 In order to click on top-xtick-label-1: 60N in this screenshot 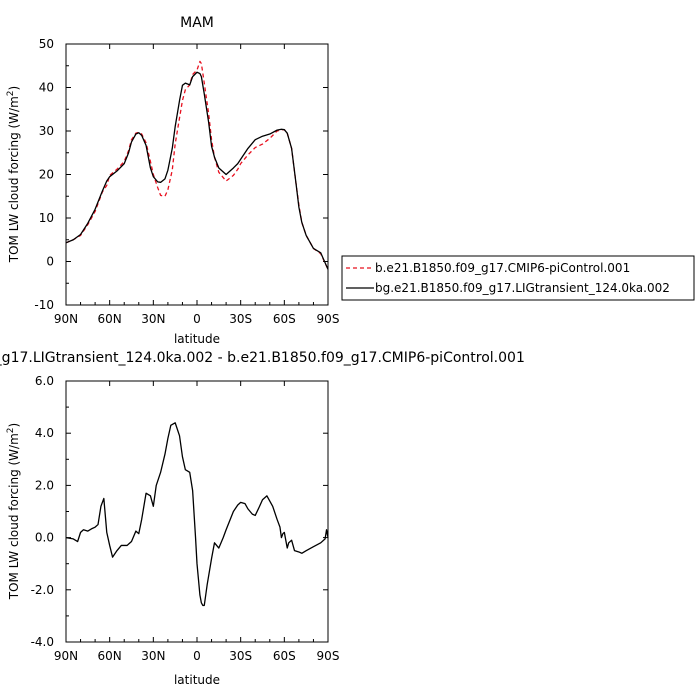, I will do `click(110, 319)`.